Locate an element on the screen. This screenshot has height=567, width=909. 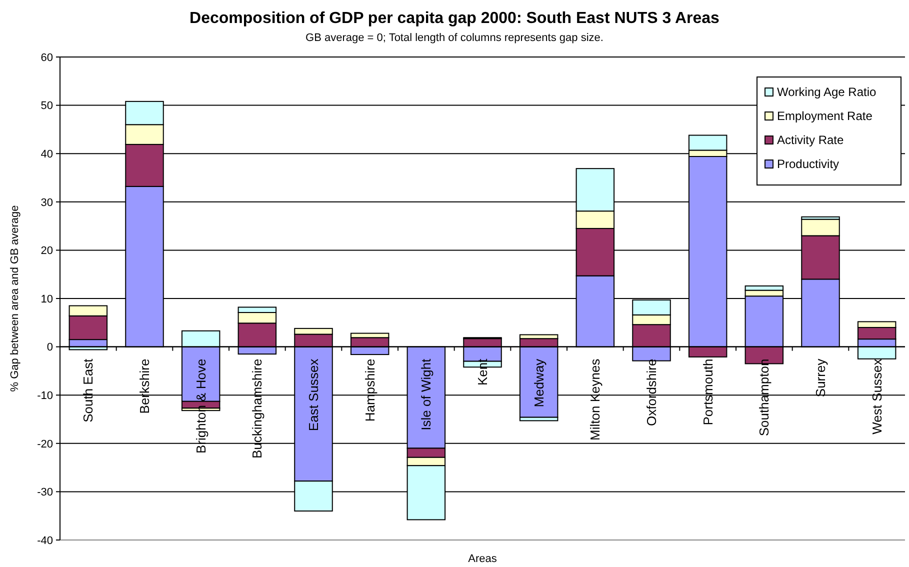
y-tick-label: -30 is located at coordinates (45, 492).